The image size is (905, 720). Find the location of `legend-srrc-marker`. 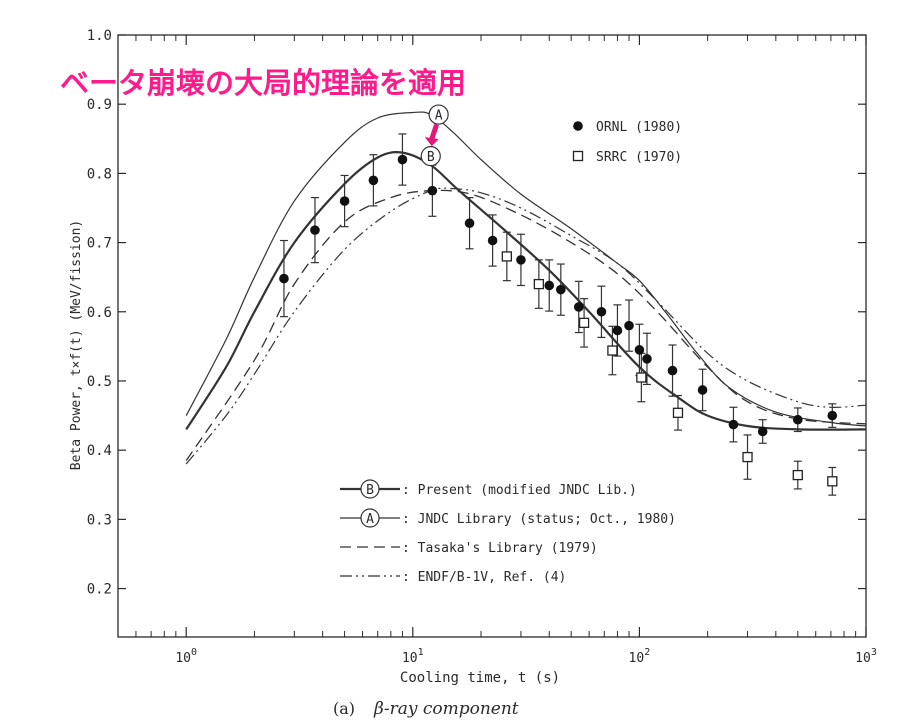

legend-srrc-marker is located at coordinates (578, 156).